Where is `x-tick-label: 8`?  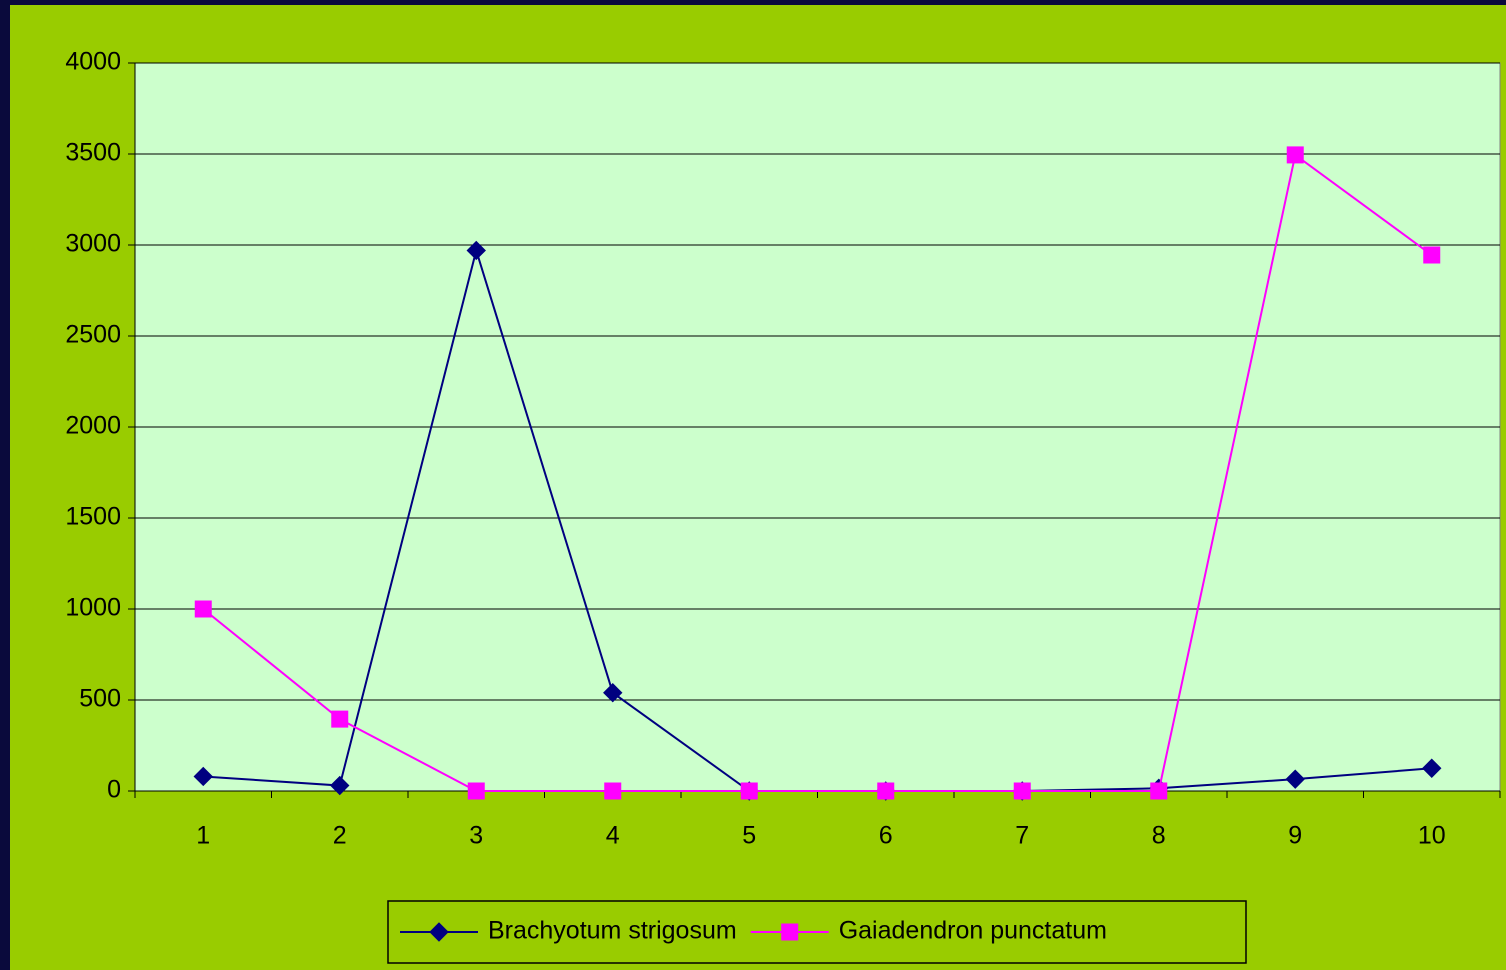
x-tick-label: 8 is located at coordinates (1159, 836).